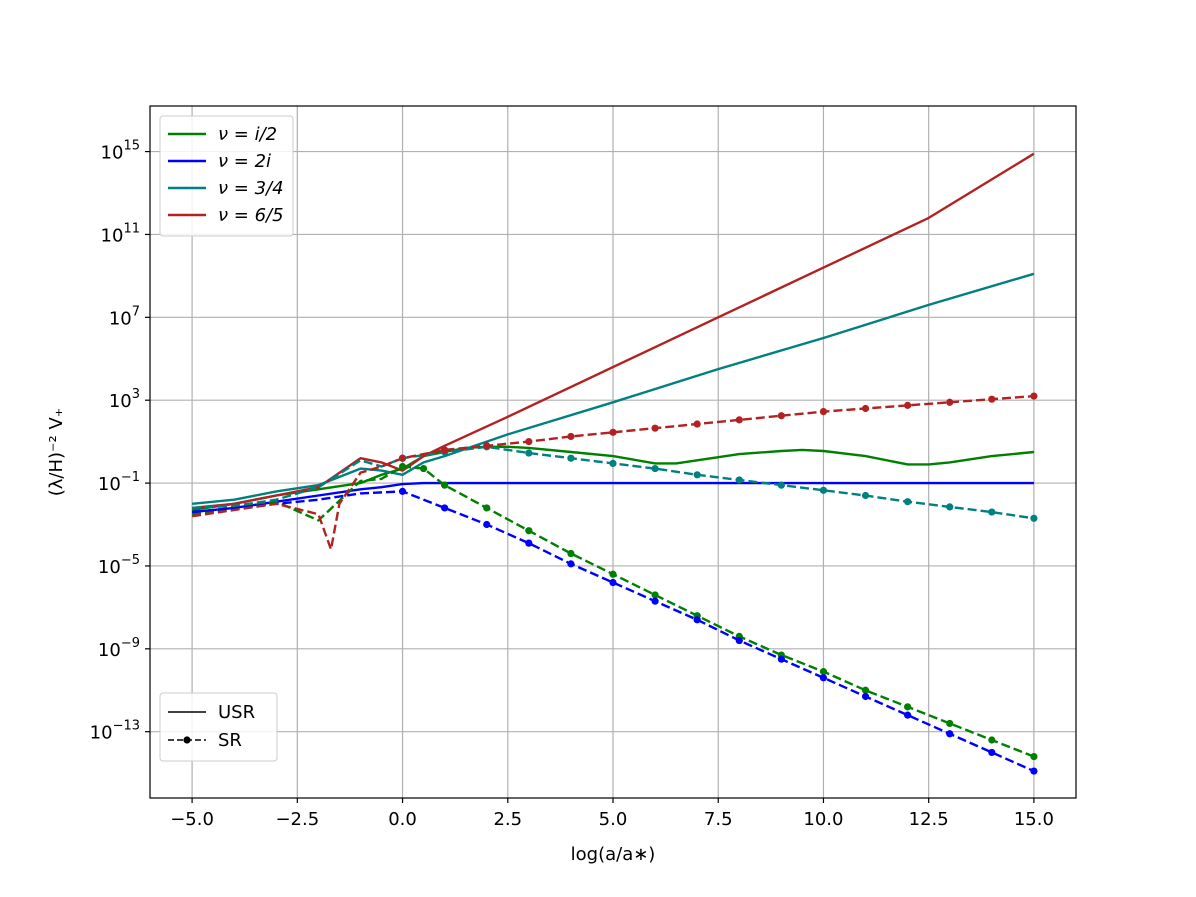  Describe the element at coordinates (718, 819) in the screenshot. I see `x-tick-label: 7.5` at that location.